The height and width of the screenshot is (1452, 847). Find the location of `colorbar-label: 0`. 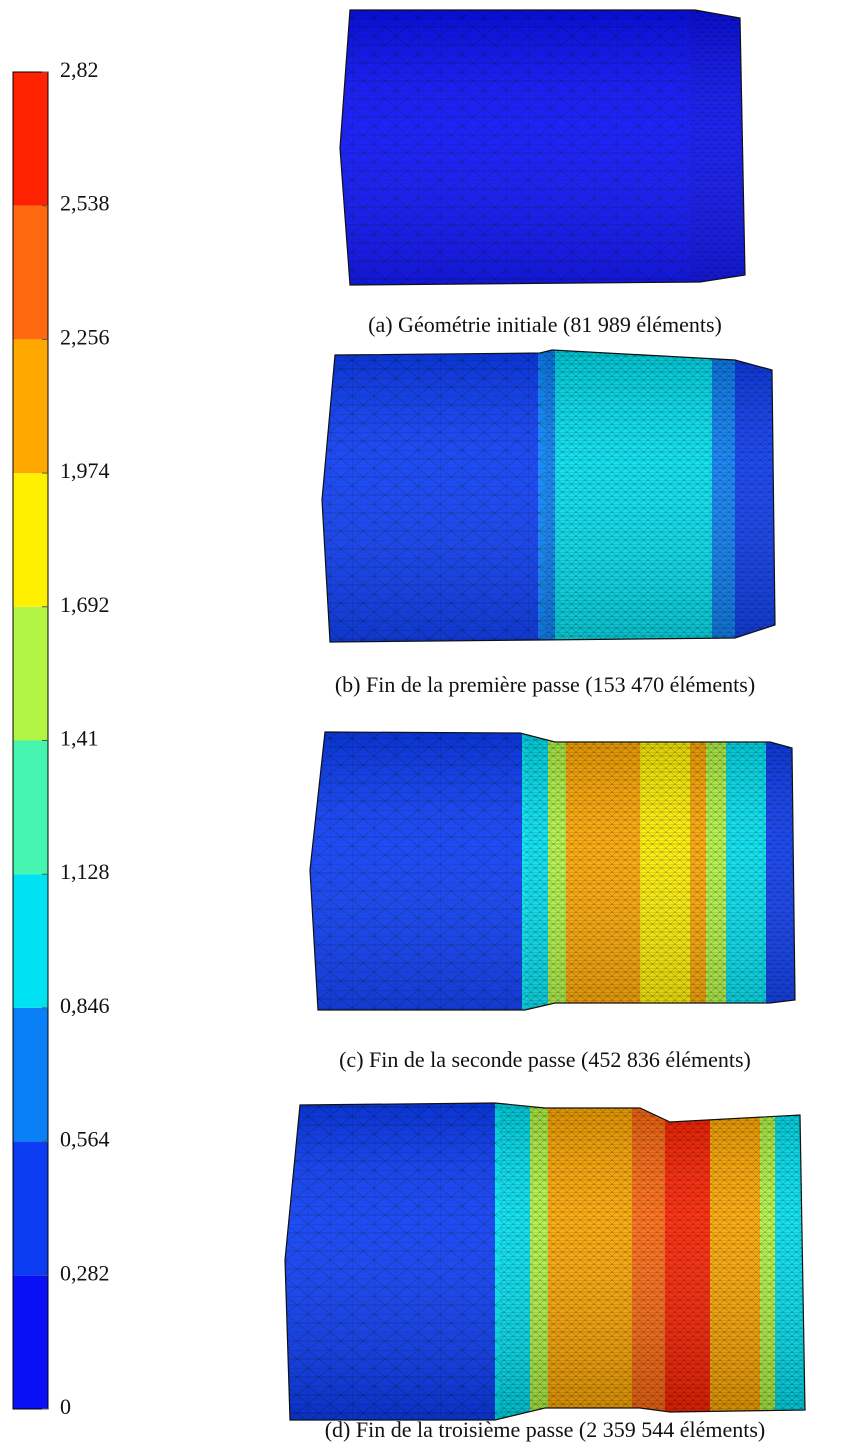

colorbar-label: 0 is located at coordinates (65, 1406).